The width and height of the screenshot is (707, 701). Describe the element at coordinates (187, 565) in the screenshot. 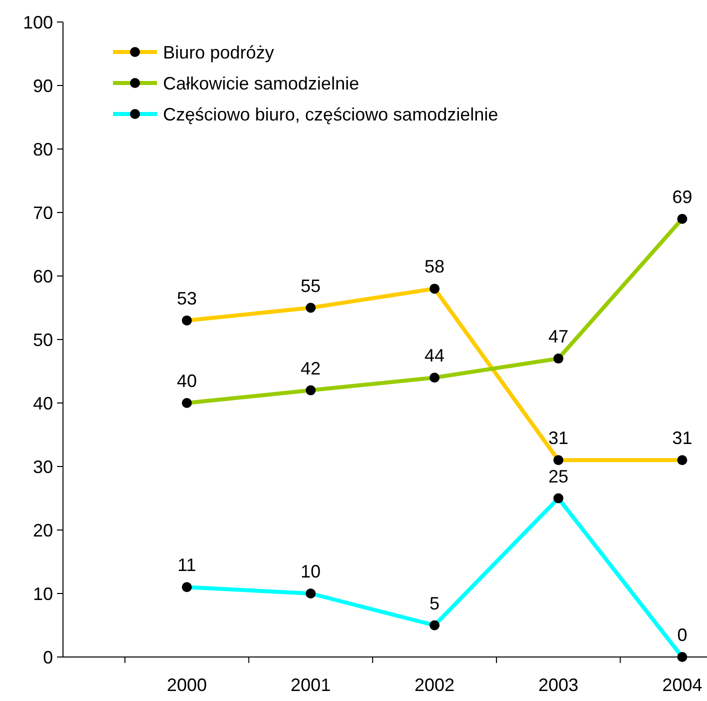

I see `data-label: 11` at that location.